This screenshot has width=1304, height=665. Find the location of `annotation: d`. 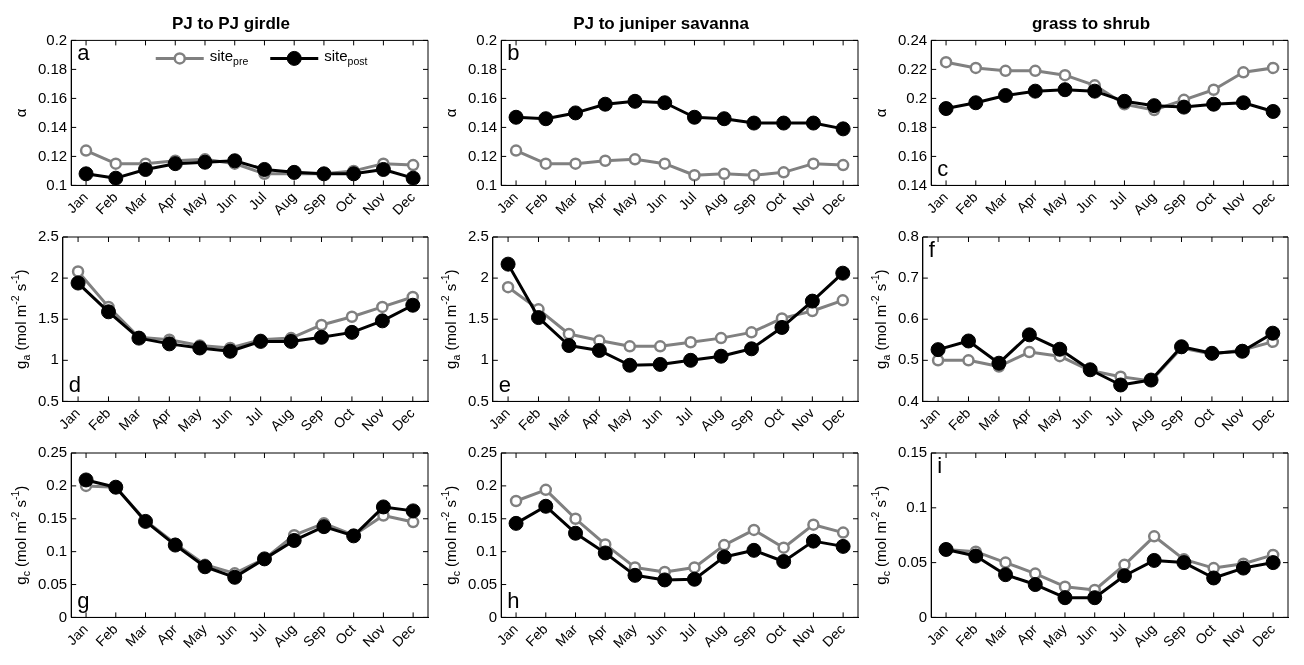

annotation: d is located at coordinates (75, 385).